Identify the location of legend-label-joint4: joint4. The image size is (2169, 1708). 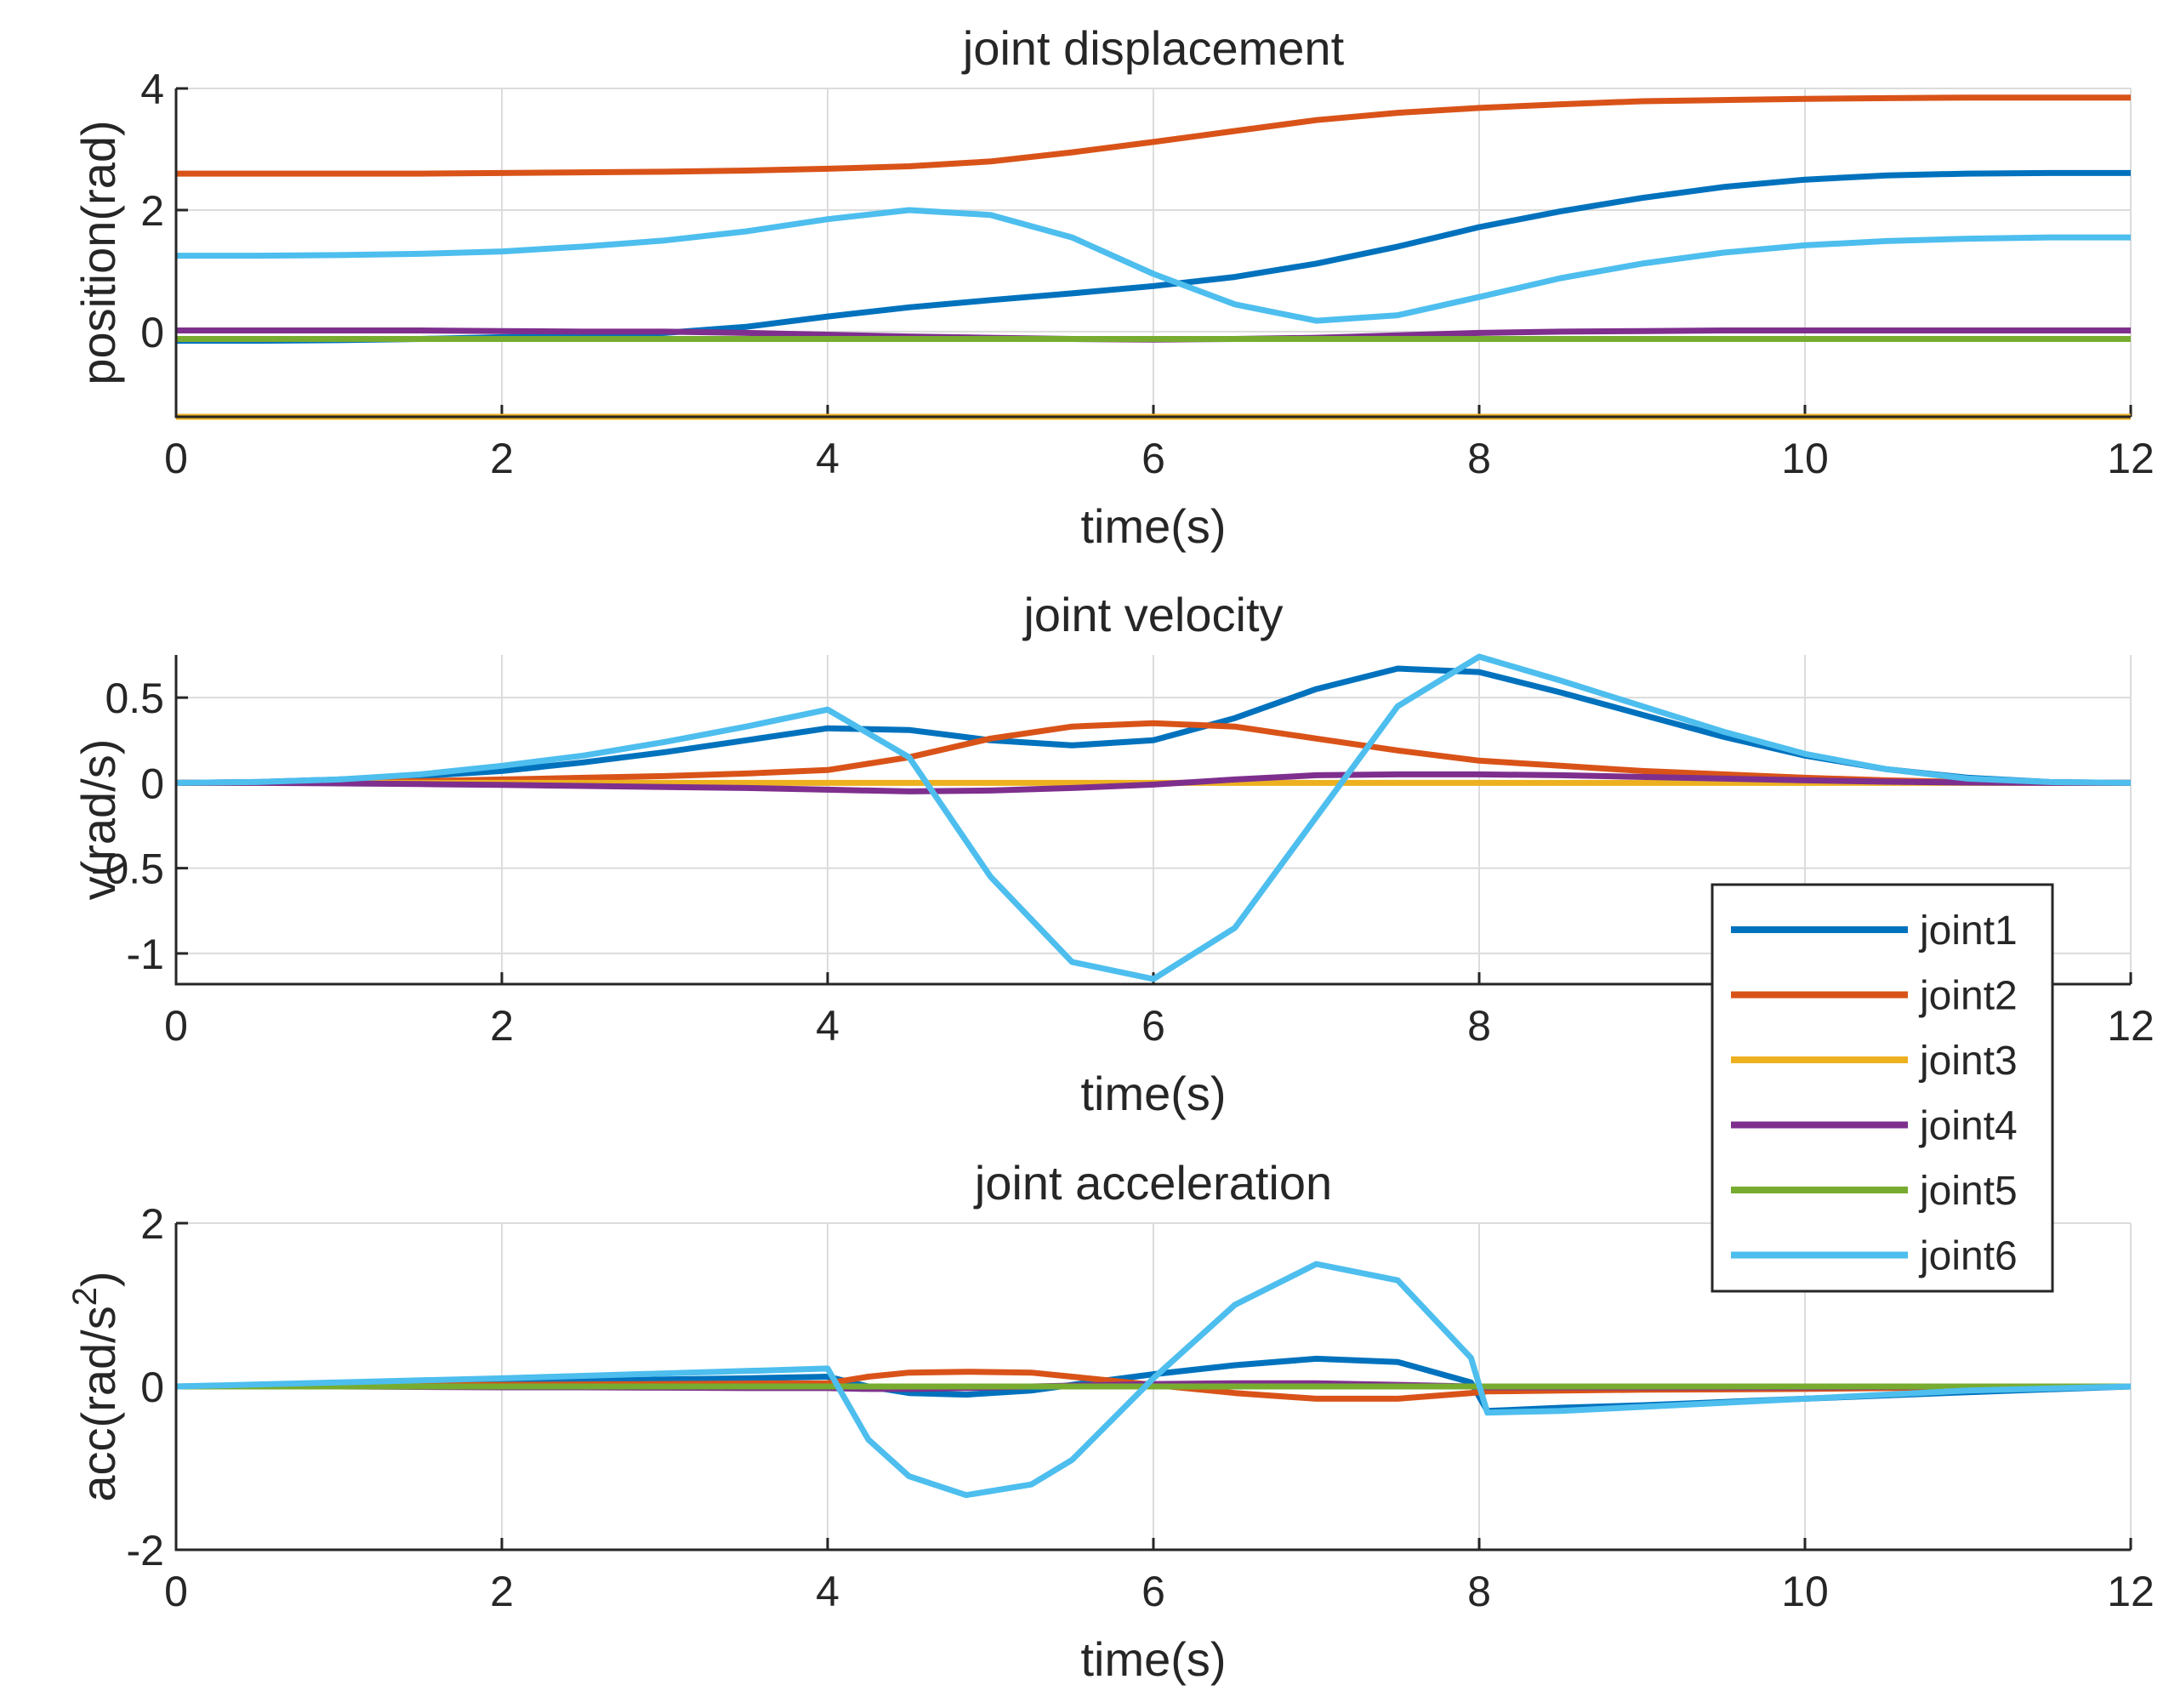
(1968, 1126).